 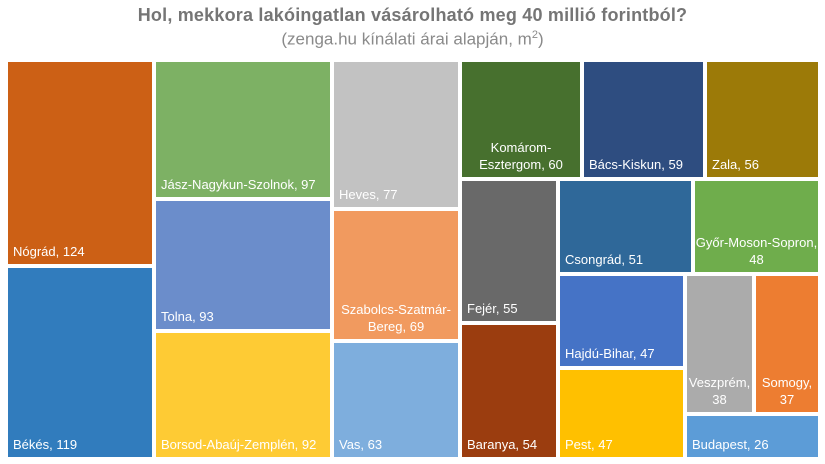 What do you see at coordinates (762, 119) in the screenshot?
I see `treemap-tile-zala: Zala, 56` at bounding box center [762, 119].